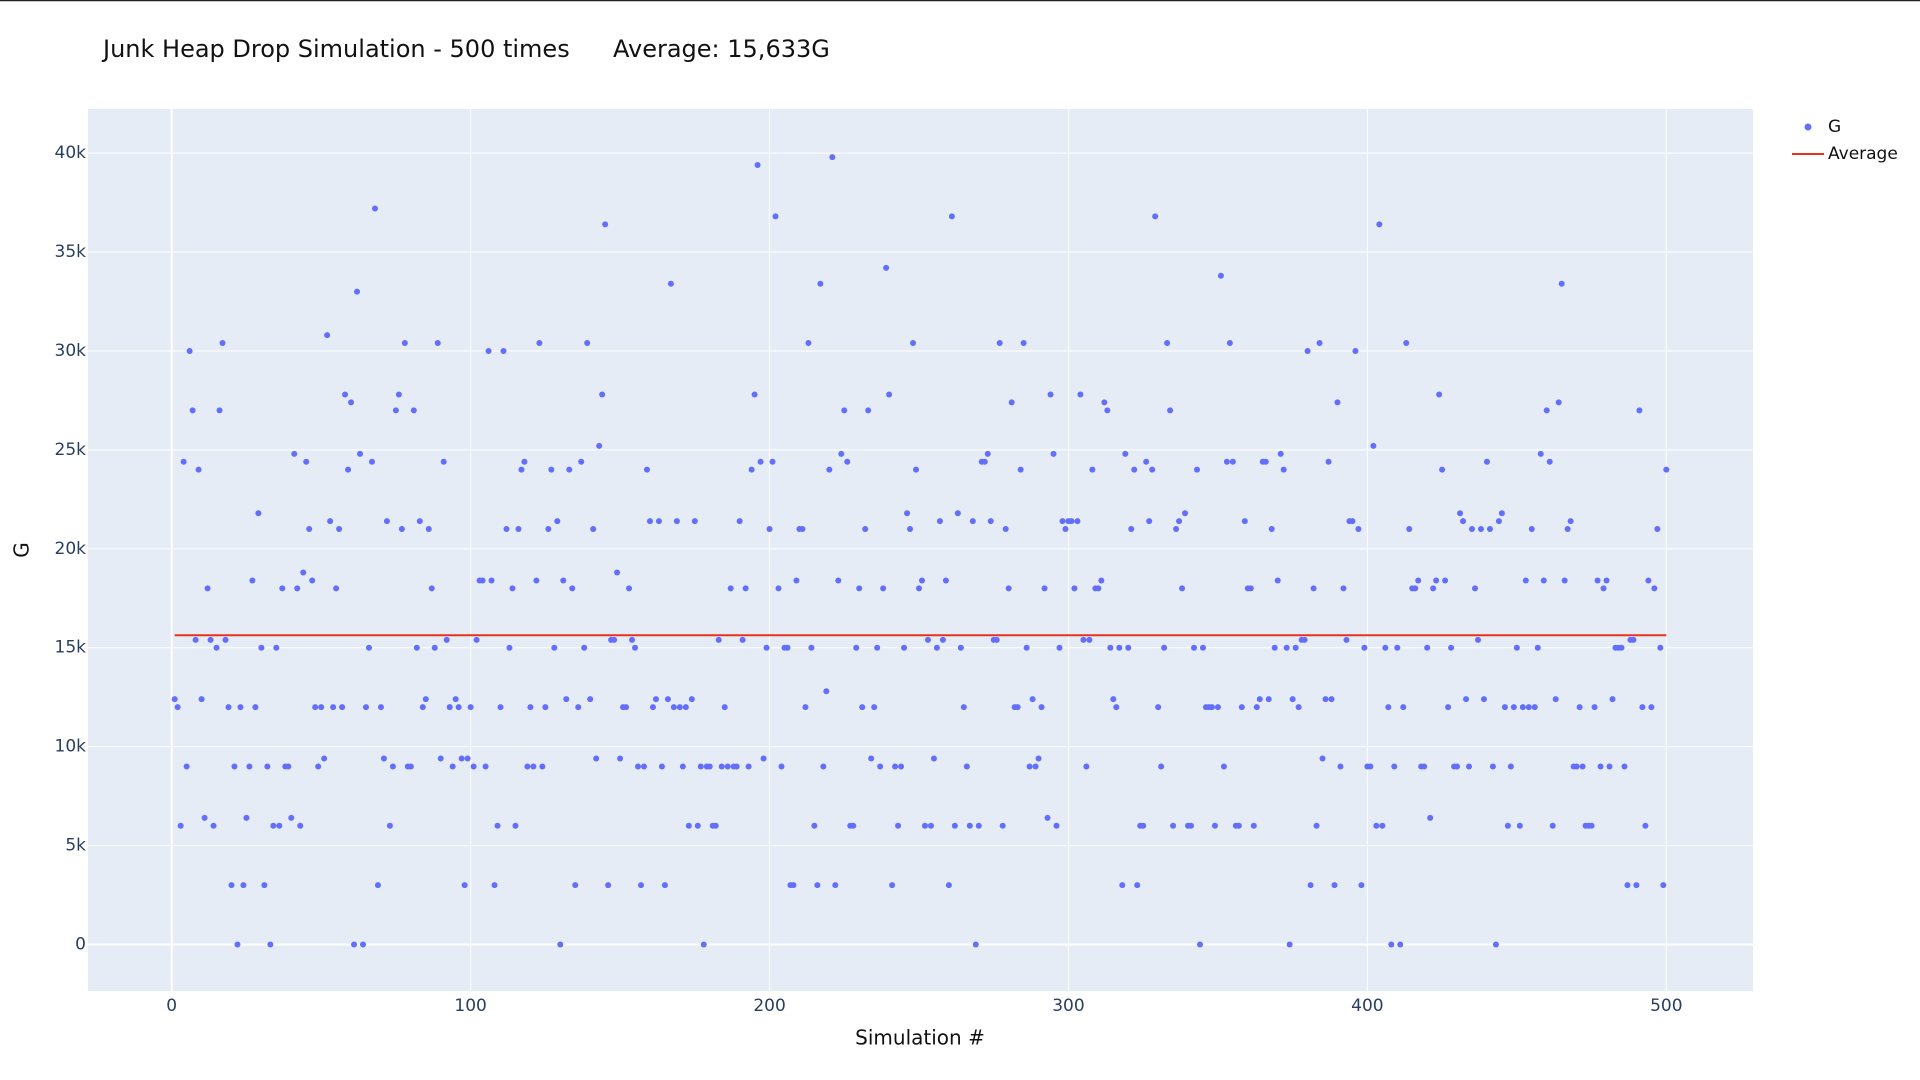 The image size is (1920, 1080). I want to click on y-tick-label: 5k, so click(75, 846).